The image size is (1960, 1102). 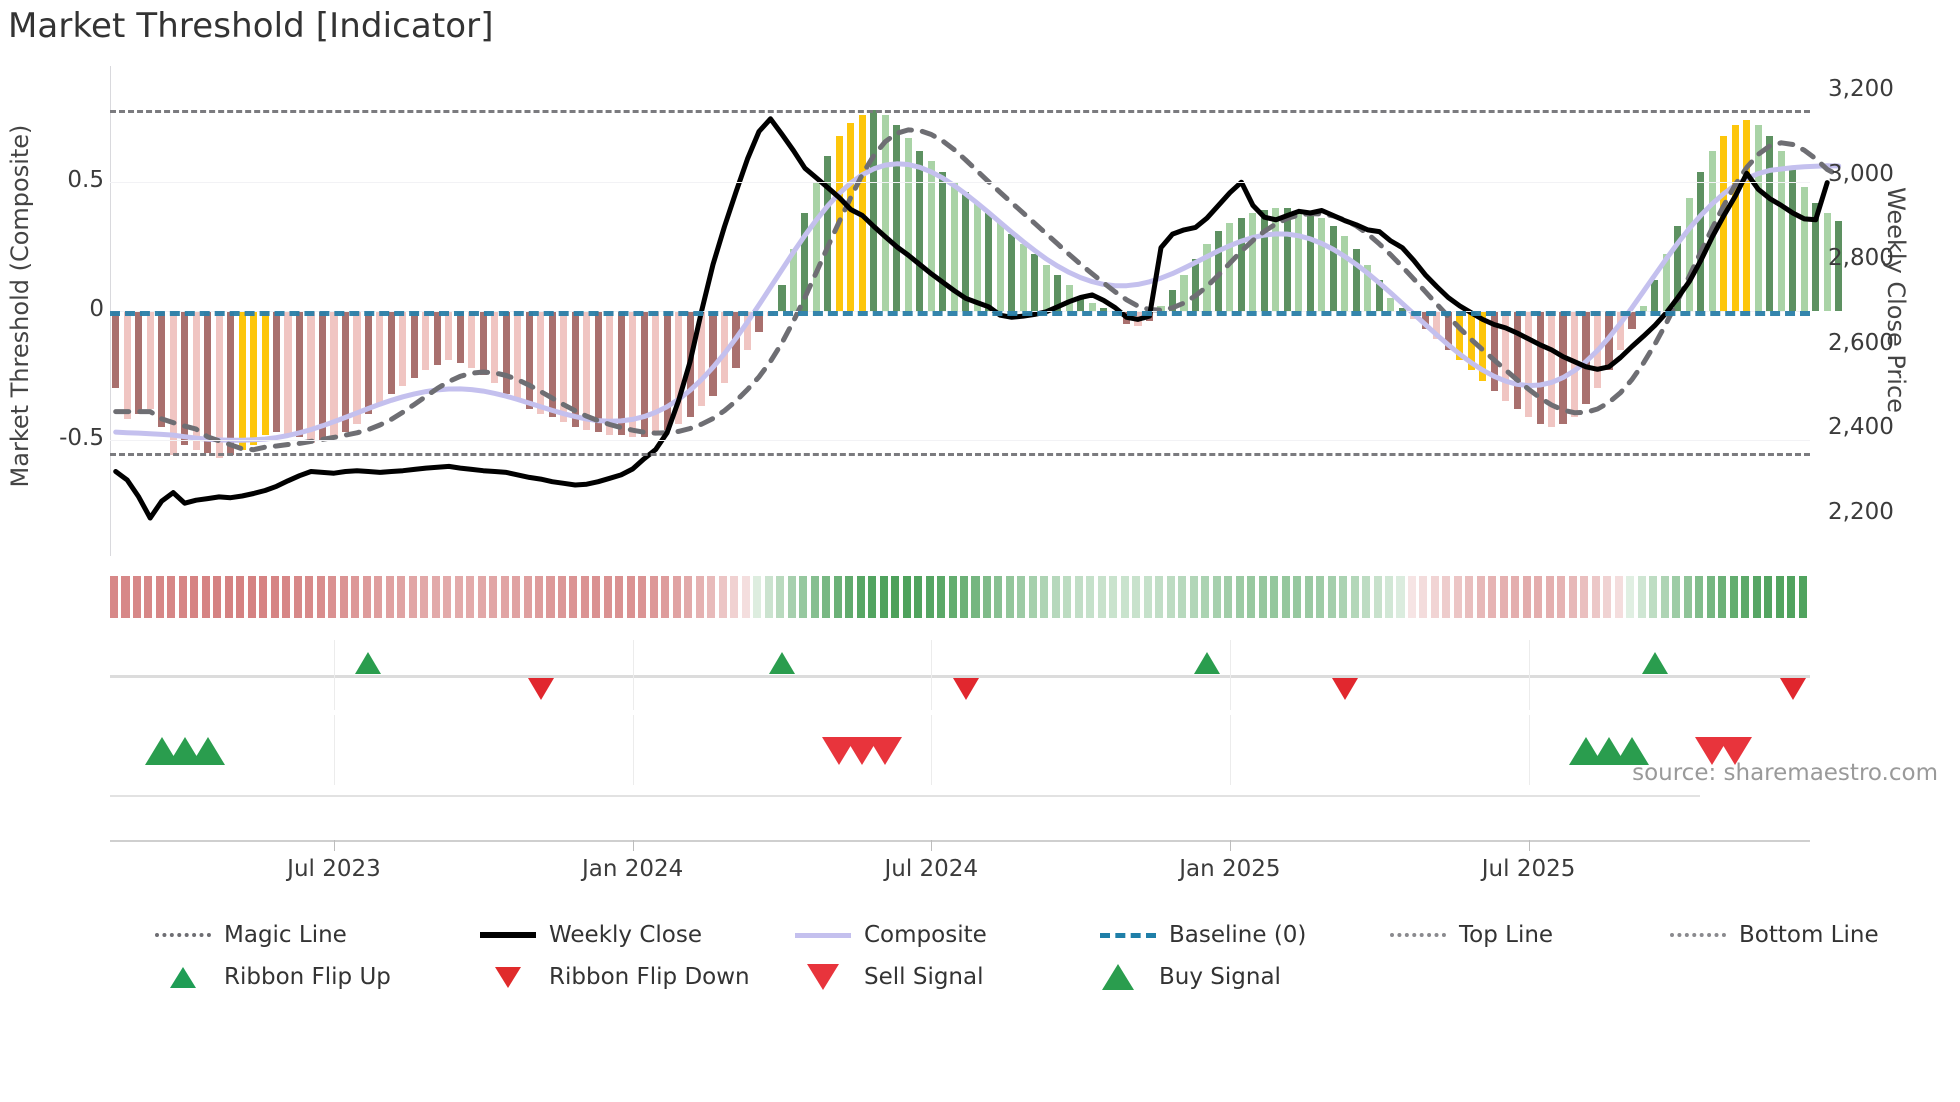 I want to click on legend-item: Composite, so click(x=891, y=935).